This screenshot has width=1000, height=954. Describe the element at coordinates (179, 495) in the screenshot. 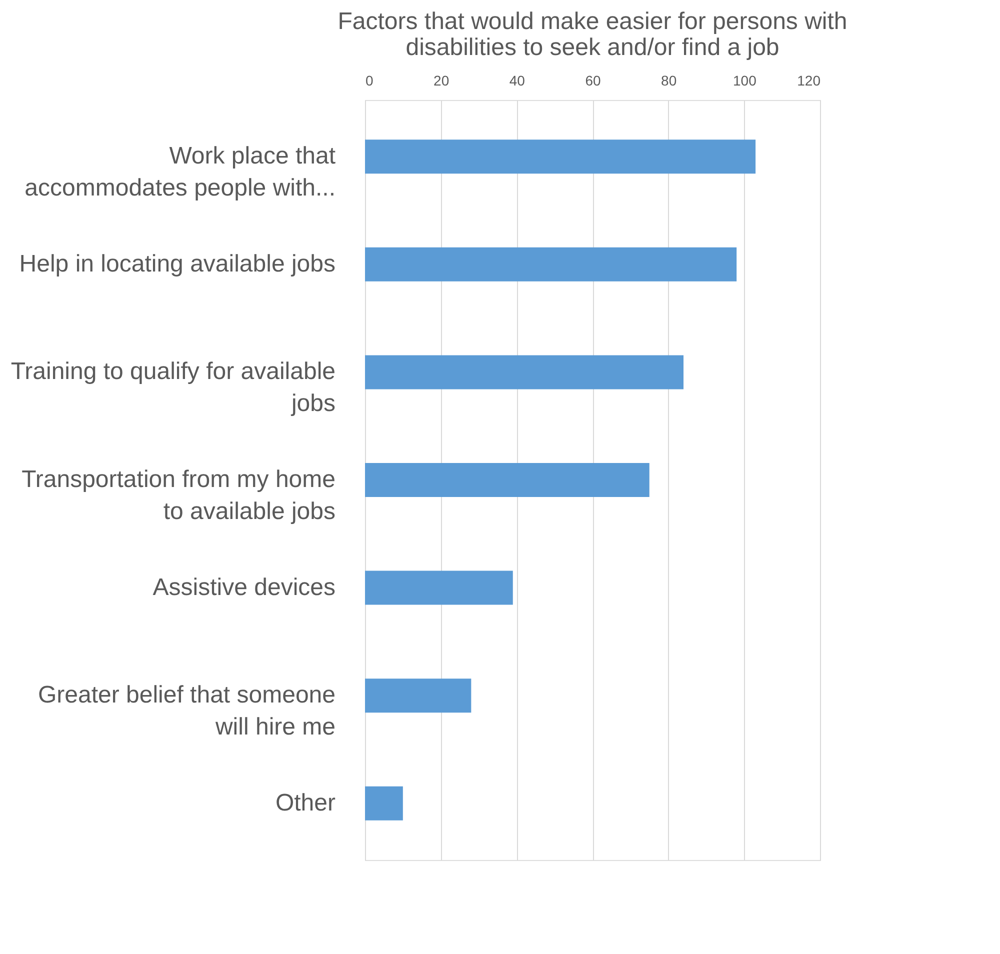

I see `y-tick-label: Transportation from my home to available jobs` at that location.